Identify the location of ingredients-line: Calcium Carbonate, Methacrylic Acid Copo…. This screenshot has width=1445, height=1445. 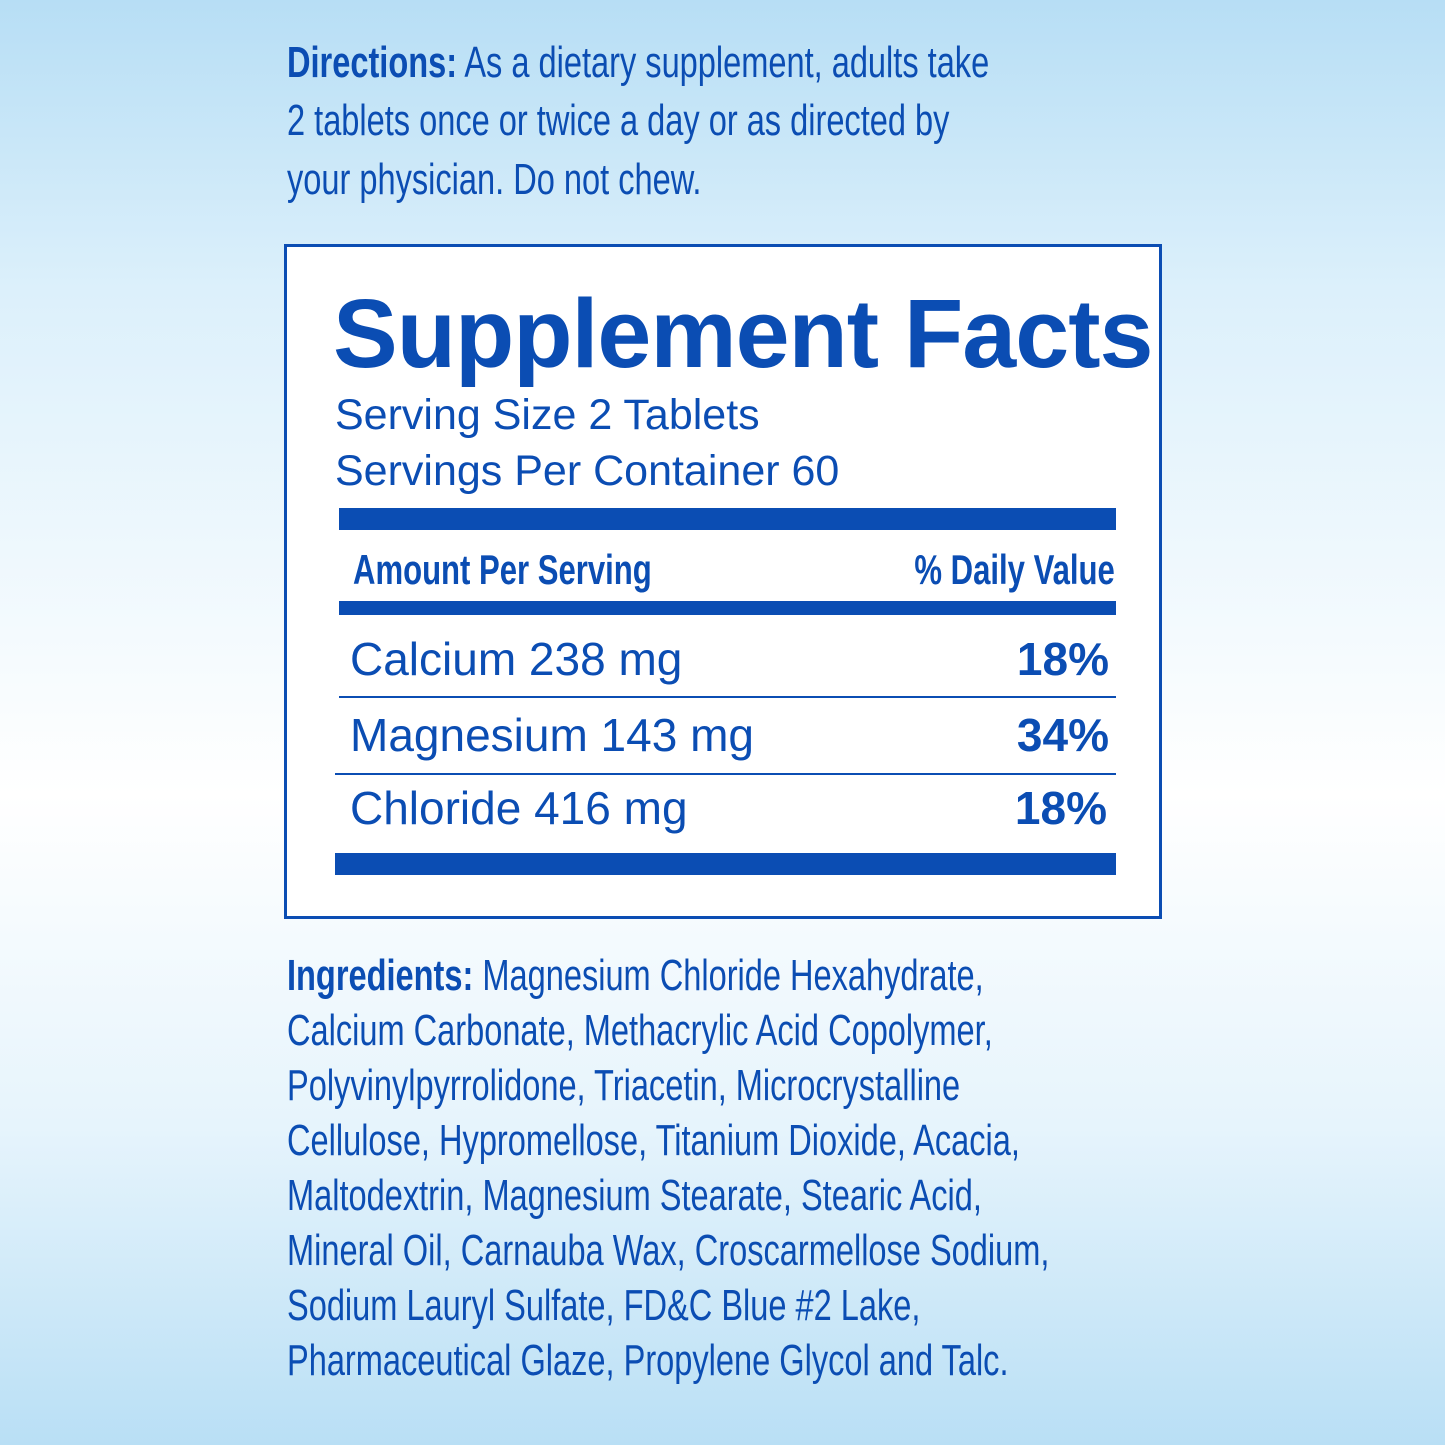
(640, 1030).